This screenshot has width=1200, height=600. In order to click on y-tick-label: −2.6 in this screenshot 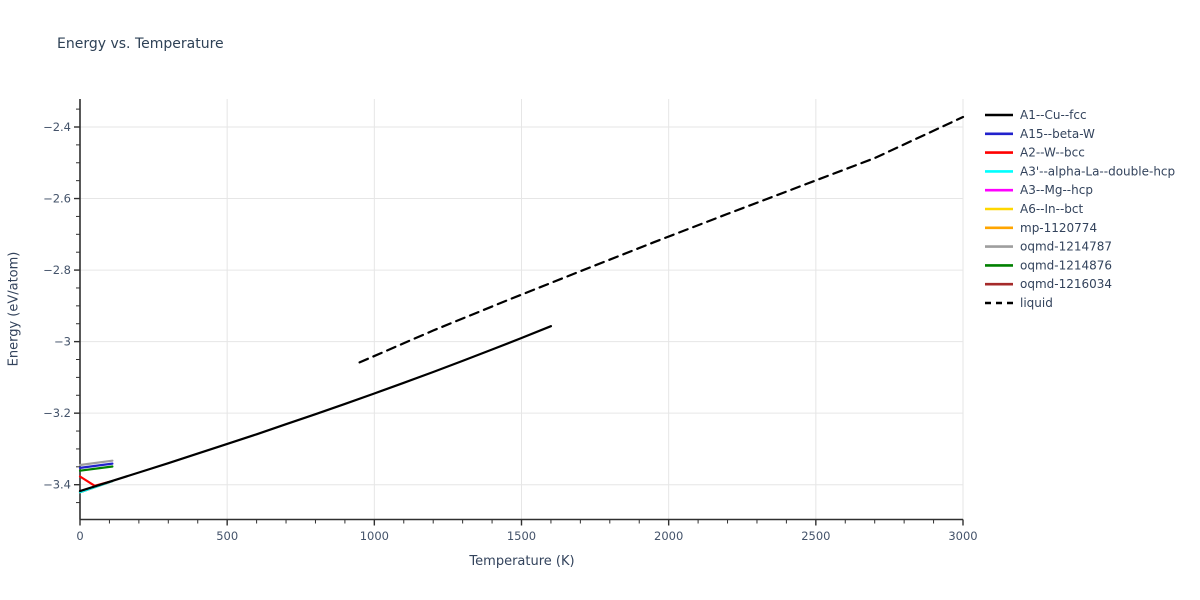, I will do `click(57, 199)`.